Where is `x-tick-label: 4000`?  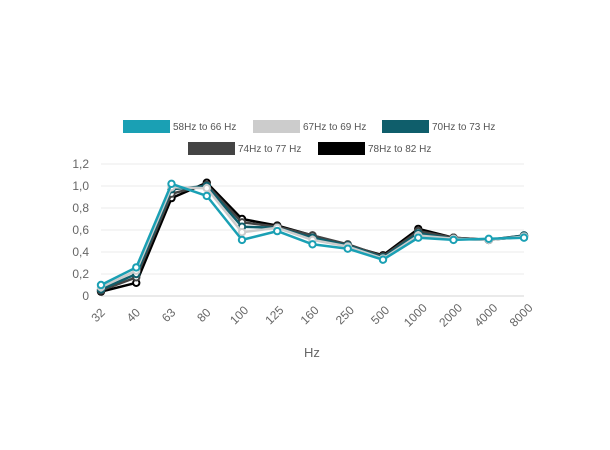
x-tick-label: 4000 is located at coordinates (486, 315).